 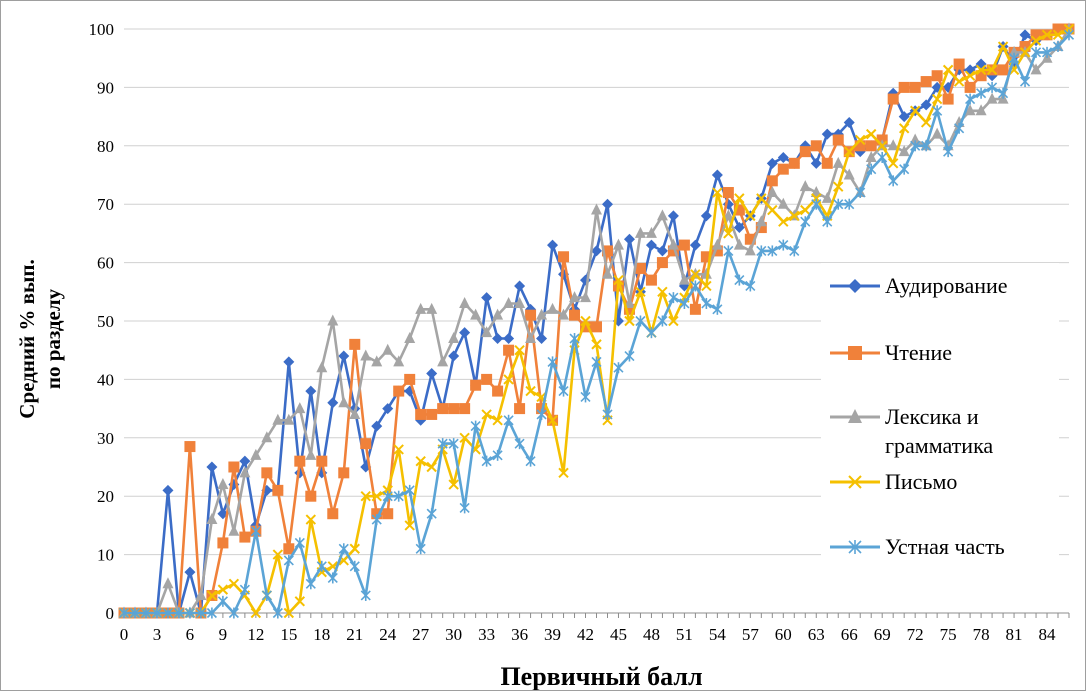 What do you see at coordinates (684, 634) in the screenshot?
I see `x-tick-label: 51` at bounding box center [684, 634].